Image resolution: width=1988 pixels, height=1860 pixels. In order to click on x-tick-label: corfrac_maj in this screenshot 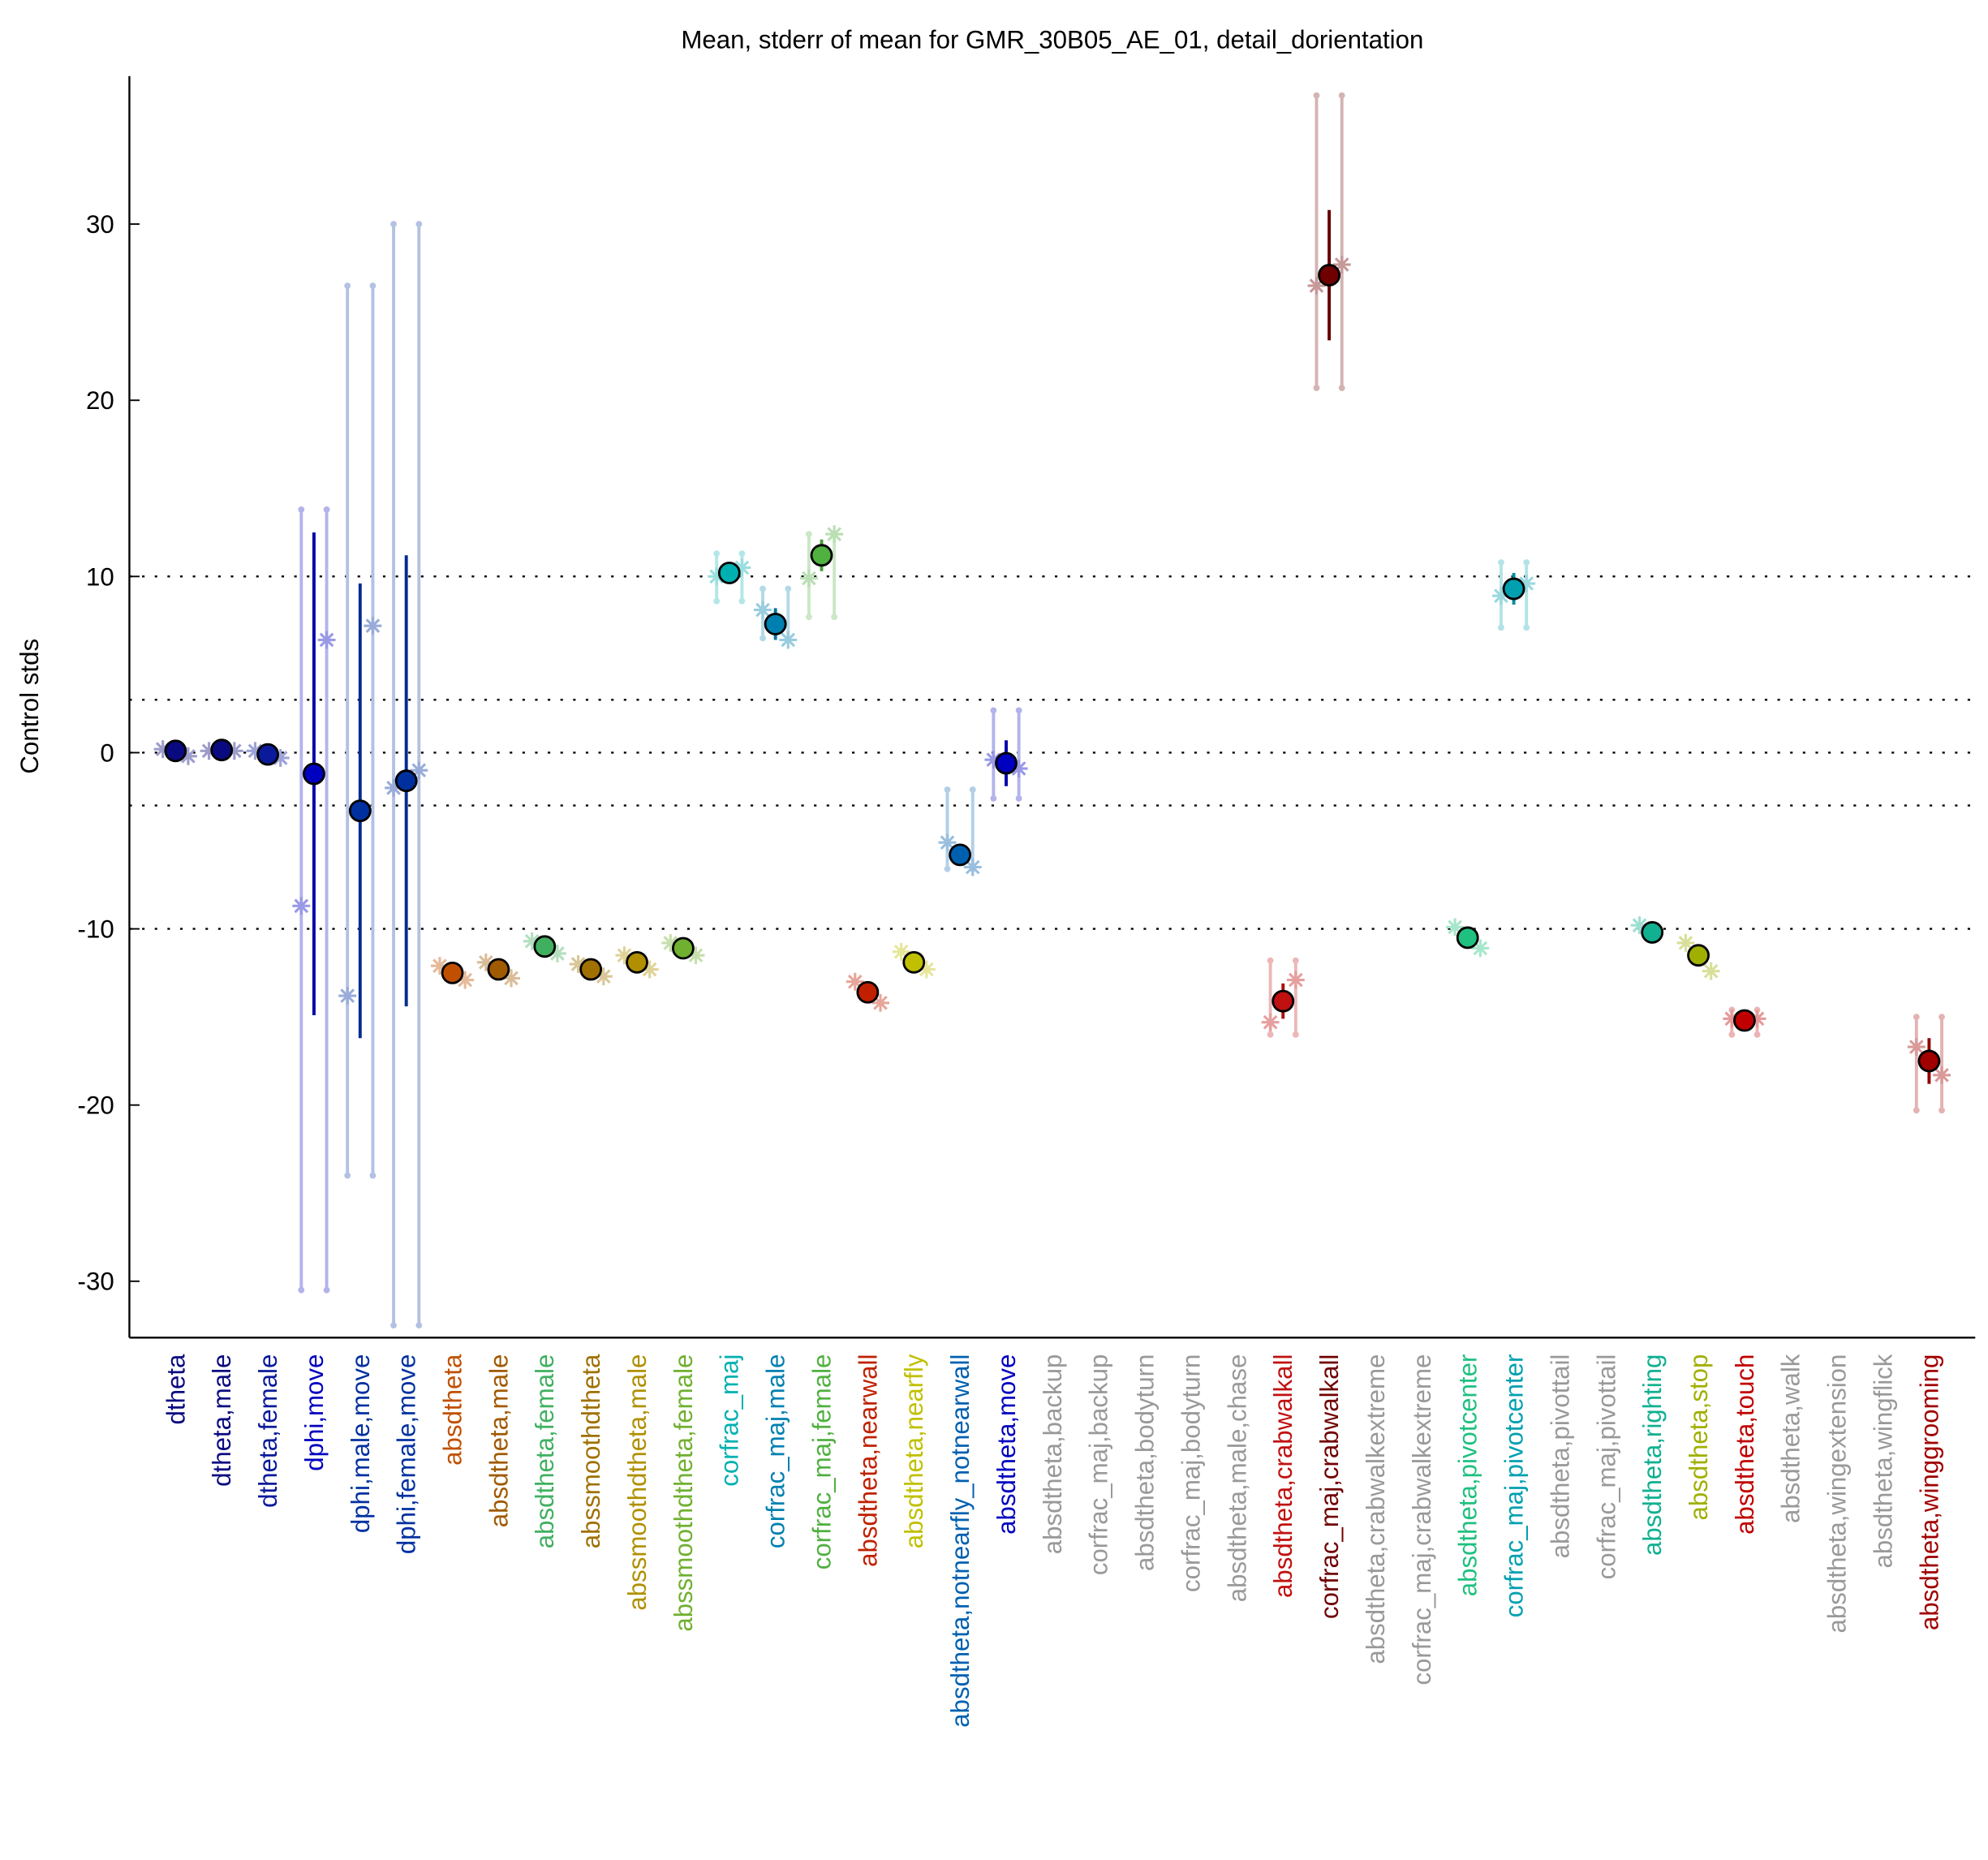, I will do `click(730, 1420)`.